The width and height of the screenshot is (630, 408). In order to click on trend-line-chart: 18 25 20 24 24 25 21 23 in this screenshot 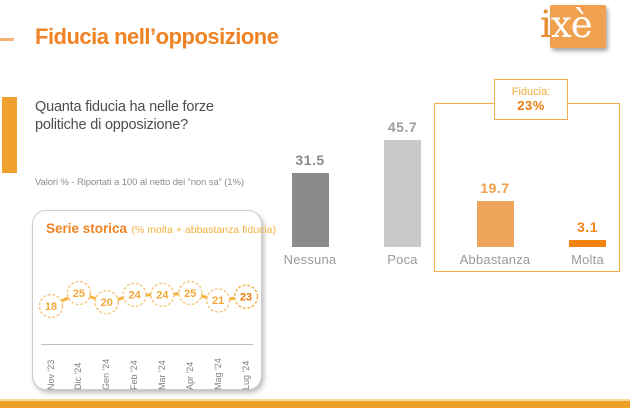, I will do `click(148, 299)`.